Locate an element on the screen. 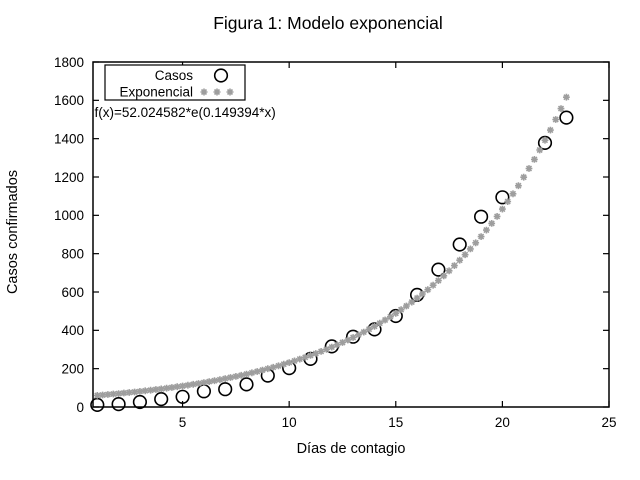  x-axis-label: Días de contagio is located at coordinates (351, 449).